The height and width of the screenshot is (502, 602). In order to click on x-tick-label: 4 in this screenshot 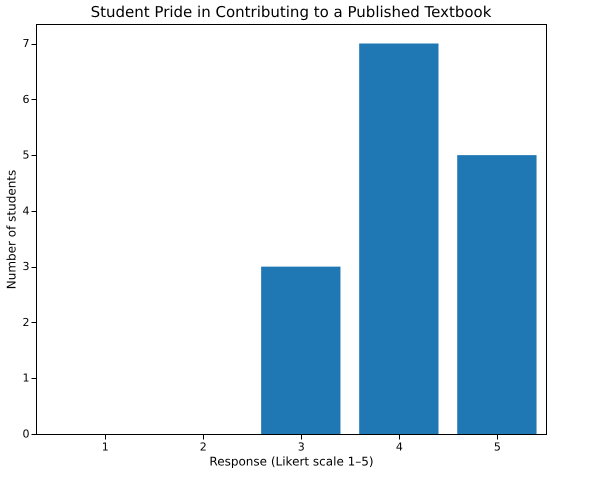, I will do `click(399, 447)`.